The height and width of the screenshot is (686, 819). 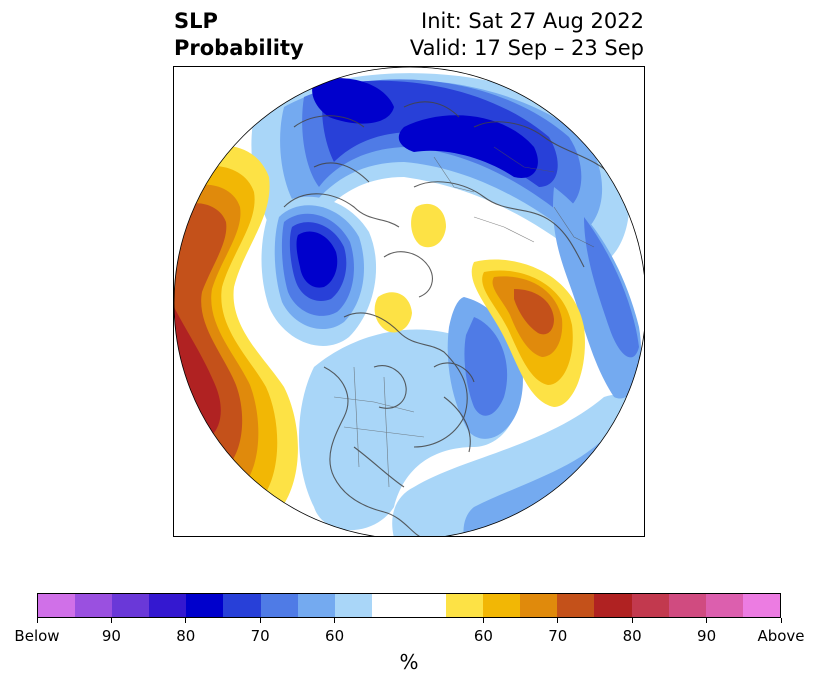 I want to click on valid-range: Valid: 17 Sep – 23 Sep, so click(x=526, y=48).